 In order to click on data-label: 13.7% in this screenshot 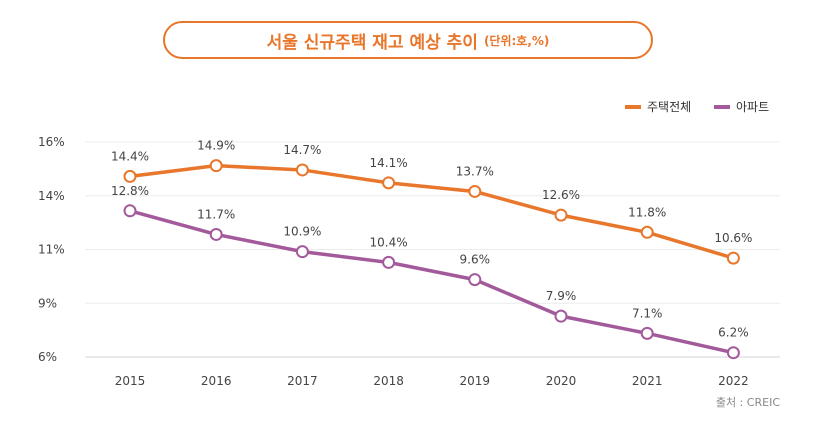, I will do `click(475, 171)`.